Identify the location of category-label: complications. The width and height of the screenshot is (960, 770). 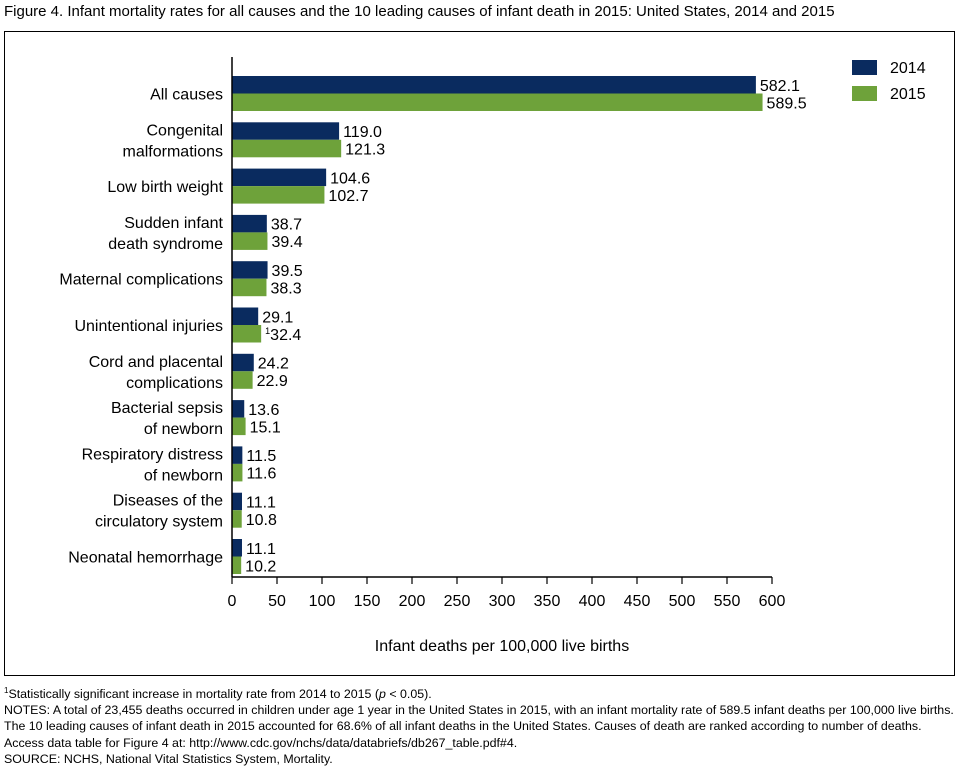
(174, 383).